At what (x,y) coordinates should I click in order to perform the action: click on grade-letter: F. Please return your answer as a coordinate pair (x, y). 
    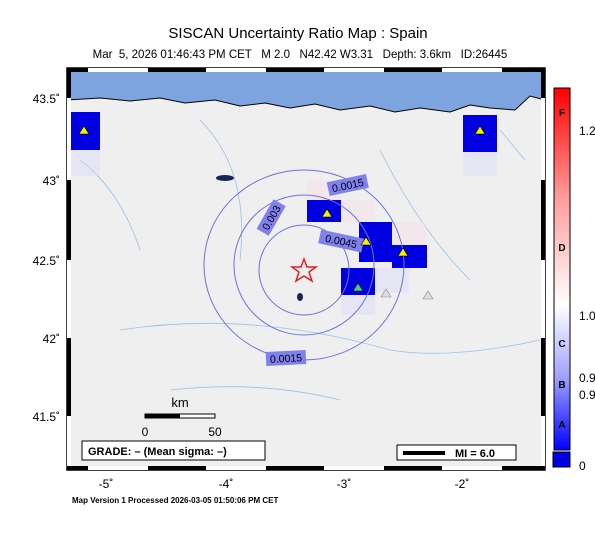
    Looking at the image, I should click on (562, 113).